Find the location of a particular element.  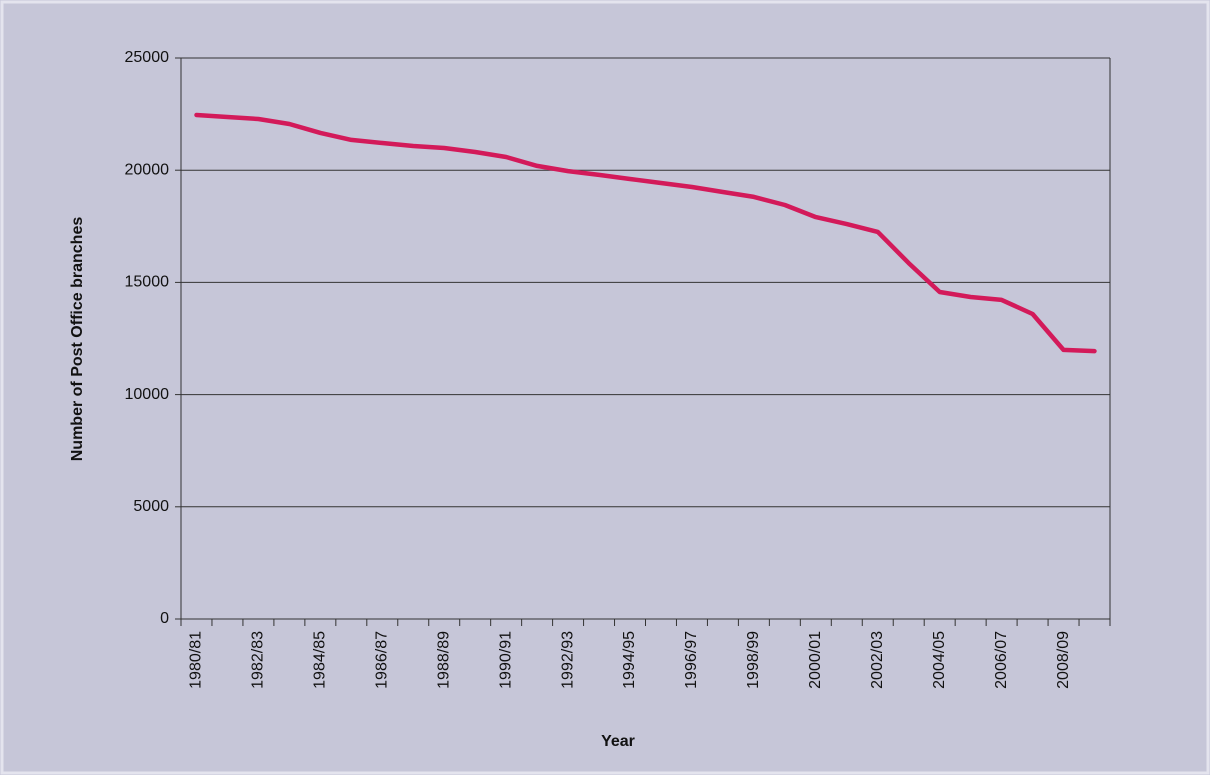

x-tick-label: 1982/83 is located at coordinates (258, 660).